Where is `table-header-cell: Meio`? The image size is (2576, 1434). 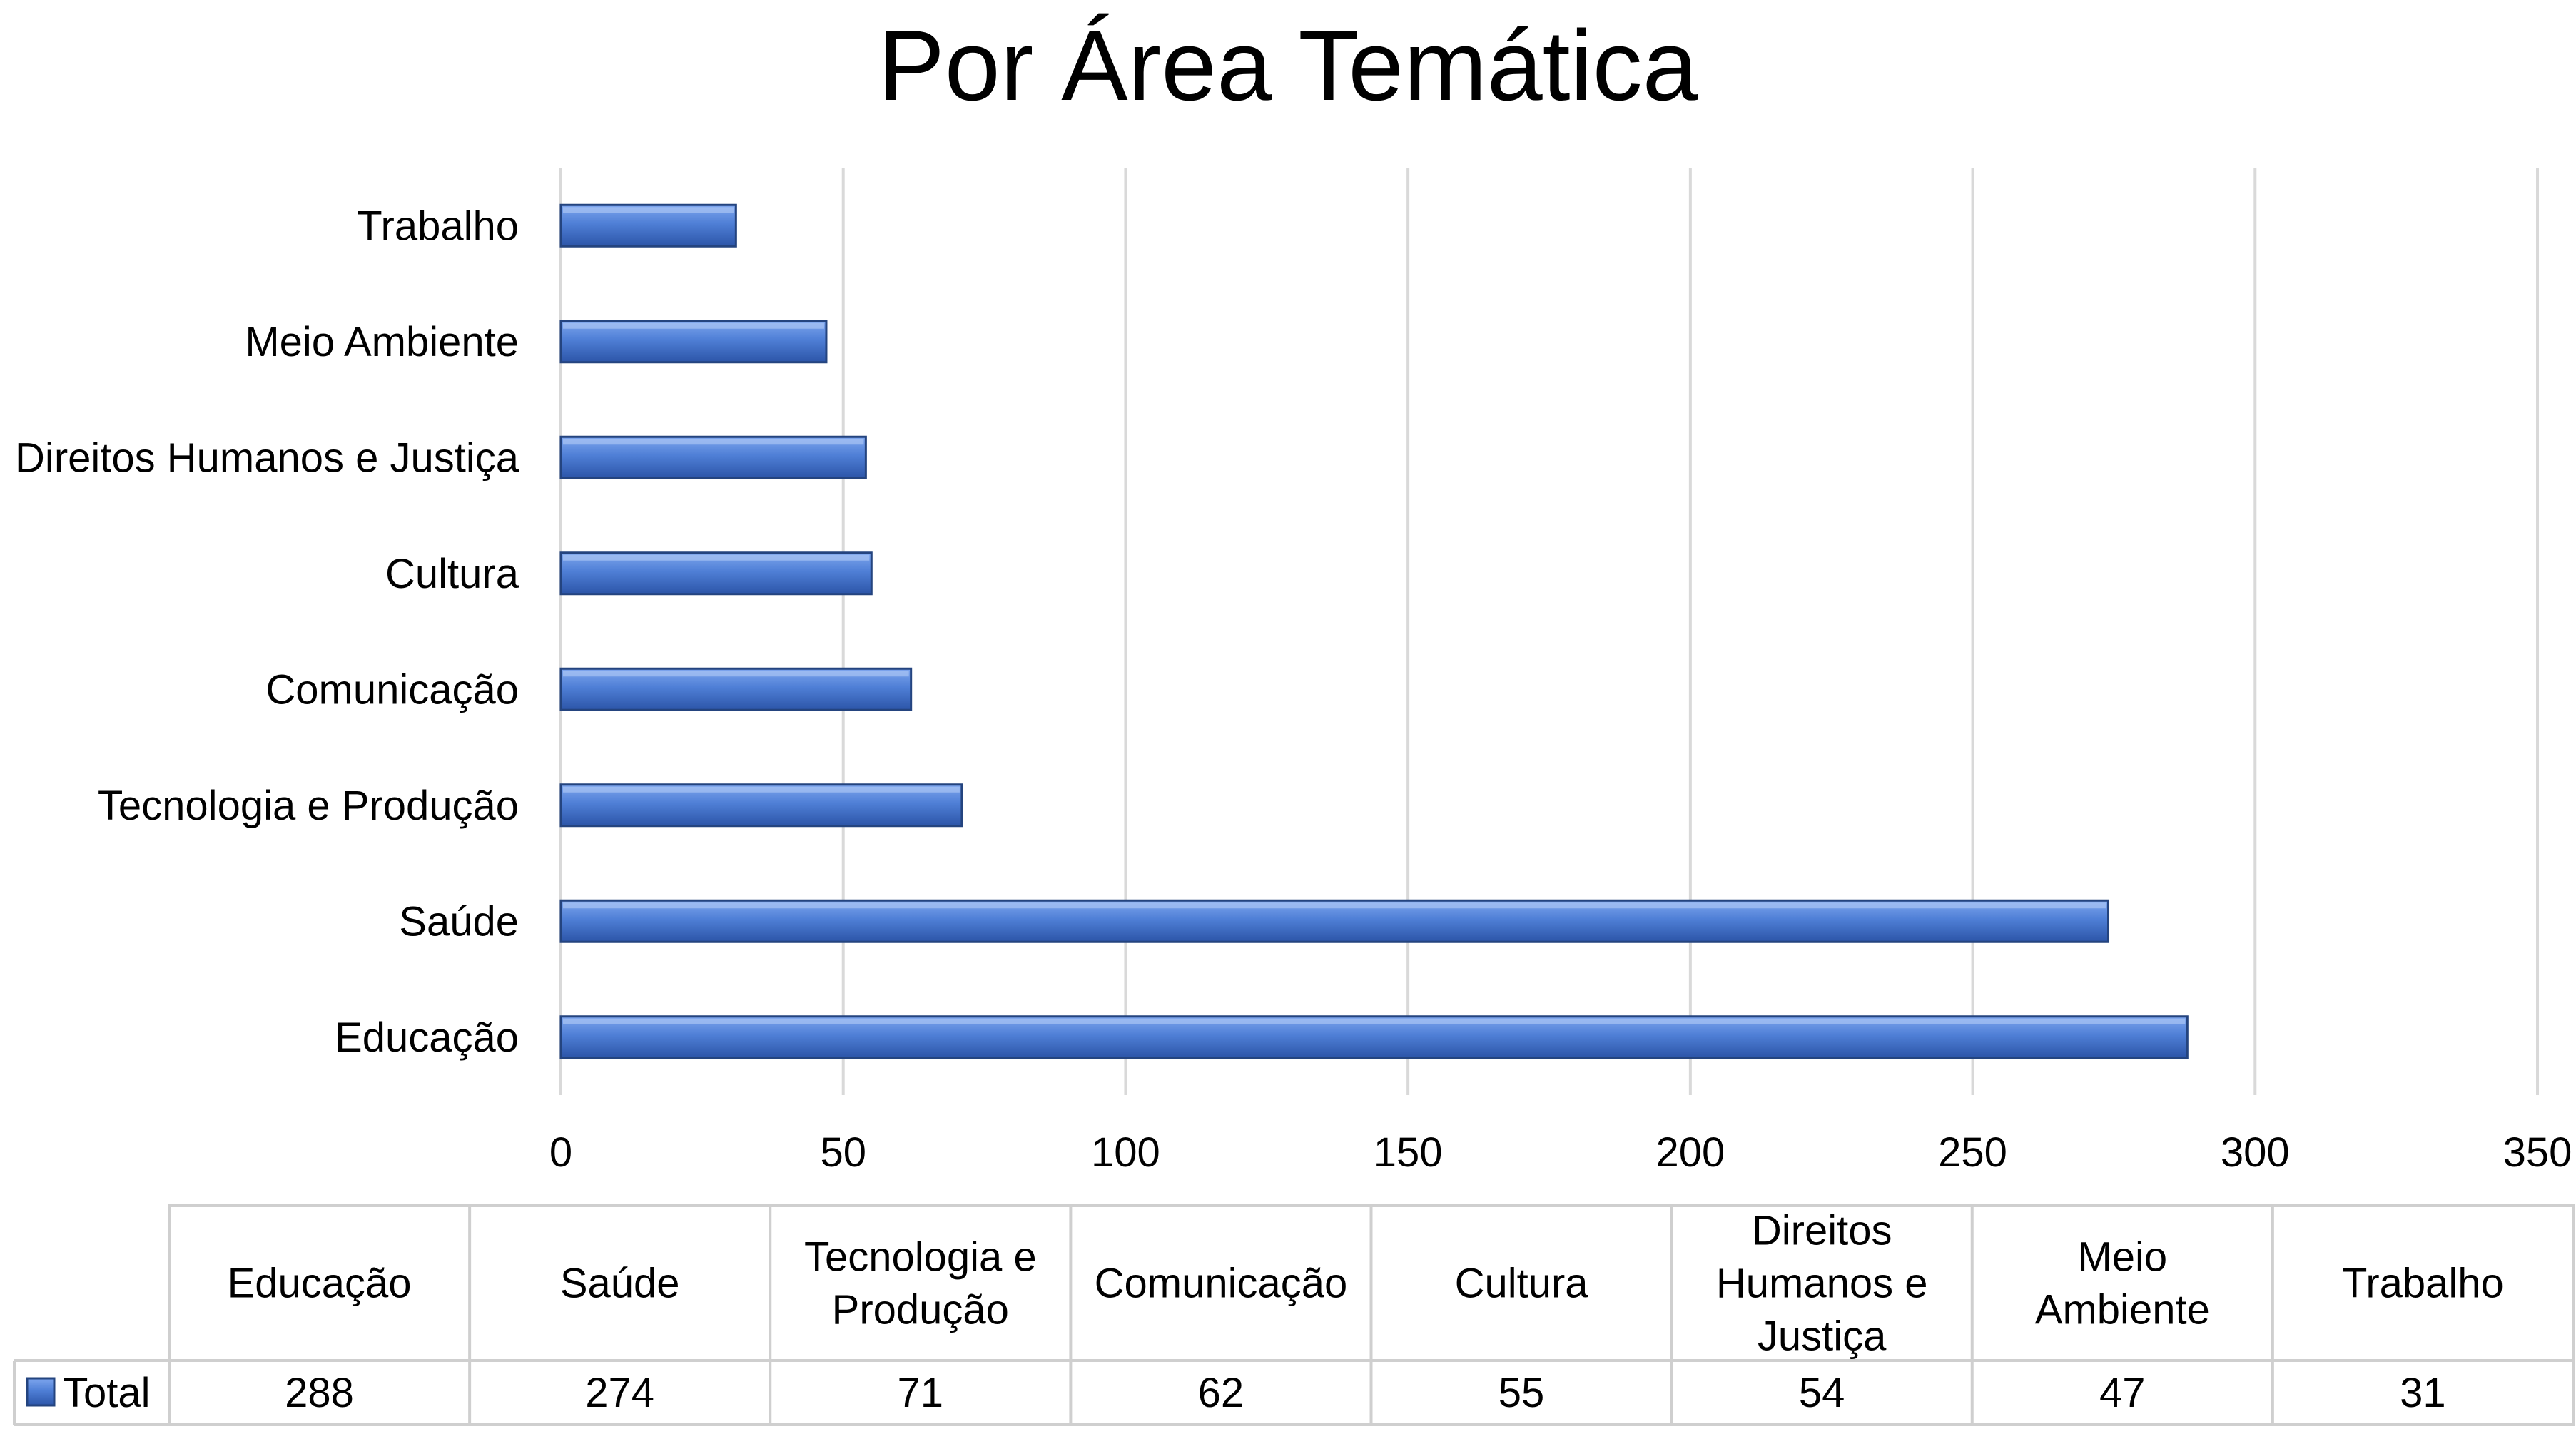 table-header-cell: Meio is located at coordinates (2122, 1257).